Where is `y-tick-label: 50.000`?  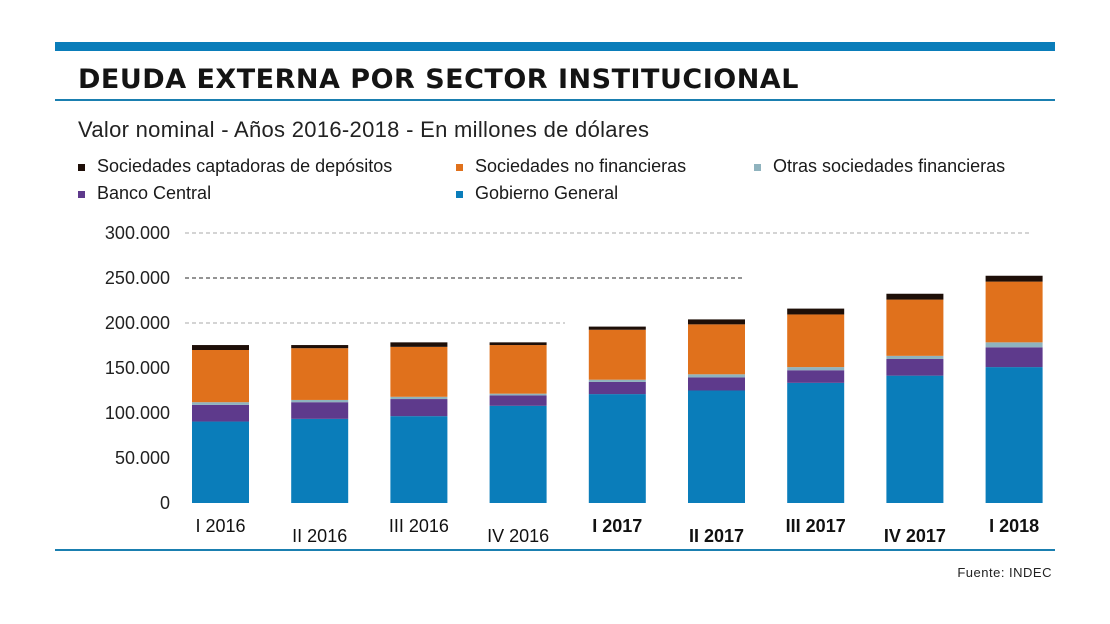
y-tick-label: 50.000 is located at coordinates (142, 458).